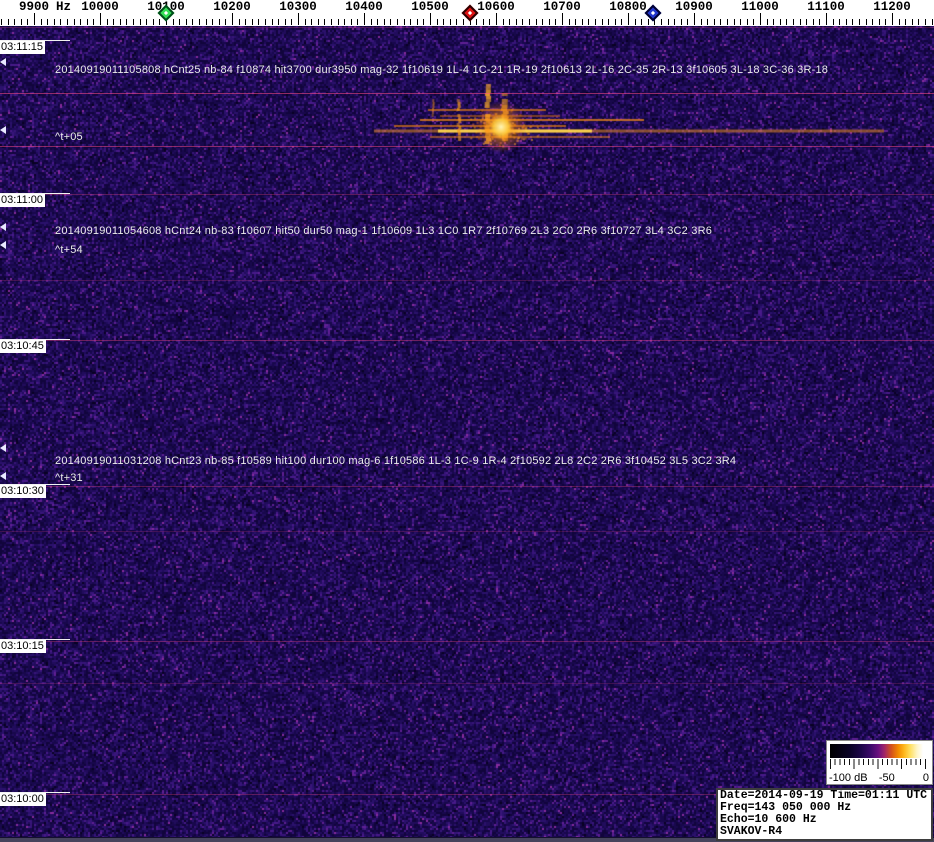 The height and width of the screenshot is (842, 934). What do you see at coordinates (23, 491) in the screenshot?
I see `time-label: 03:10:30` at bounding box center [23, 491].